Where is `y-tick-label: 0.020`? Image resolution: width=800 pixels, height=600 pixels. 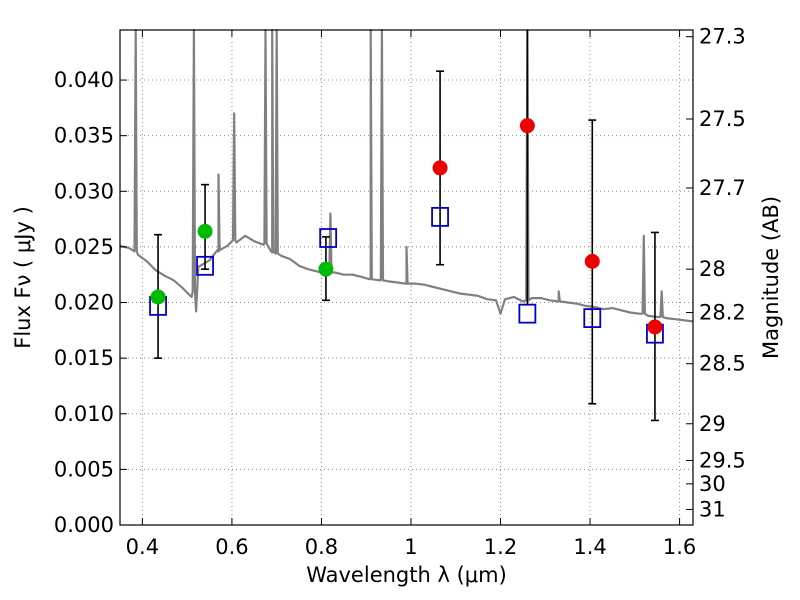 y-tick-label: 0.020 is located at coordinates (84, 303).